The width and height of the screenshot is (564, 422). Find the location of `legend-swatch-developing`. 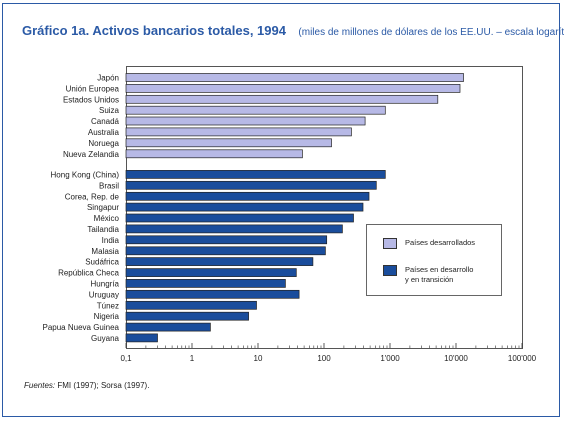

legend-swatch-developing is located at coordinates (390, 270).